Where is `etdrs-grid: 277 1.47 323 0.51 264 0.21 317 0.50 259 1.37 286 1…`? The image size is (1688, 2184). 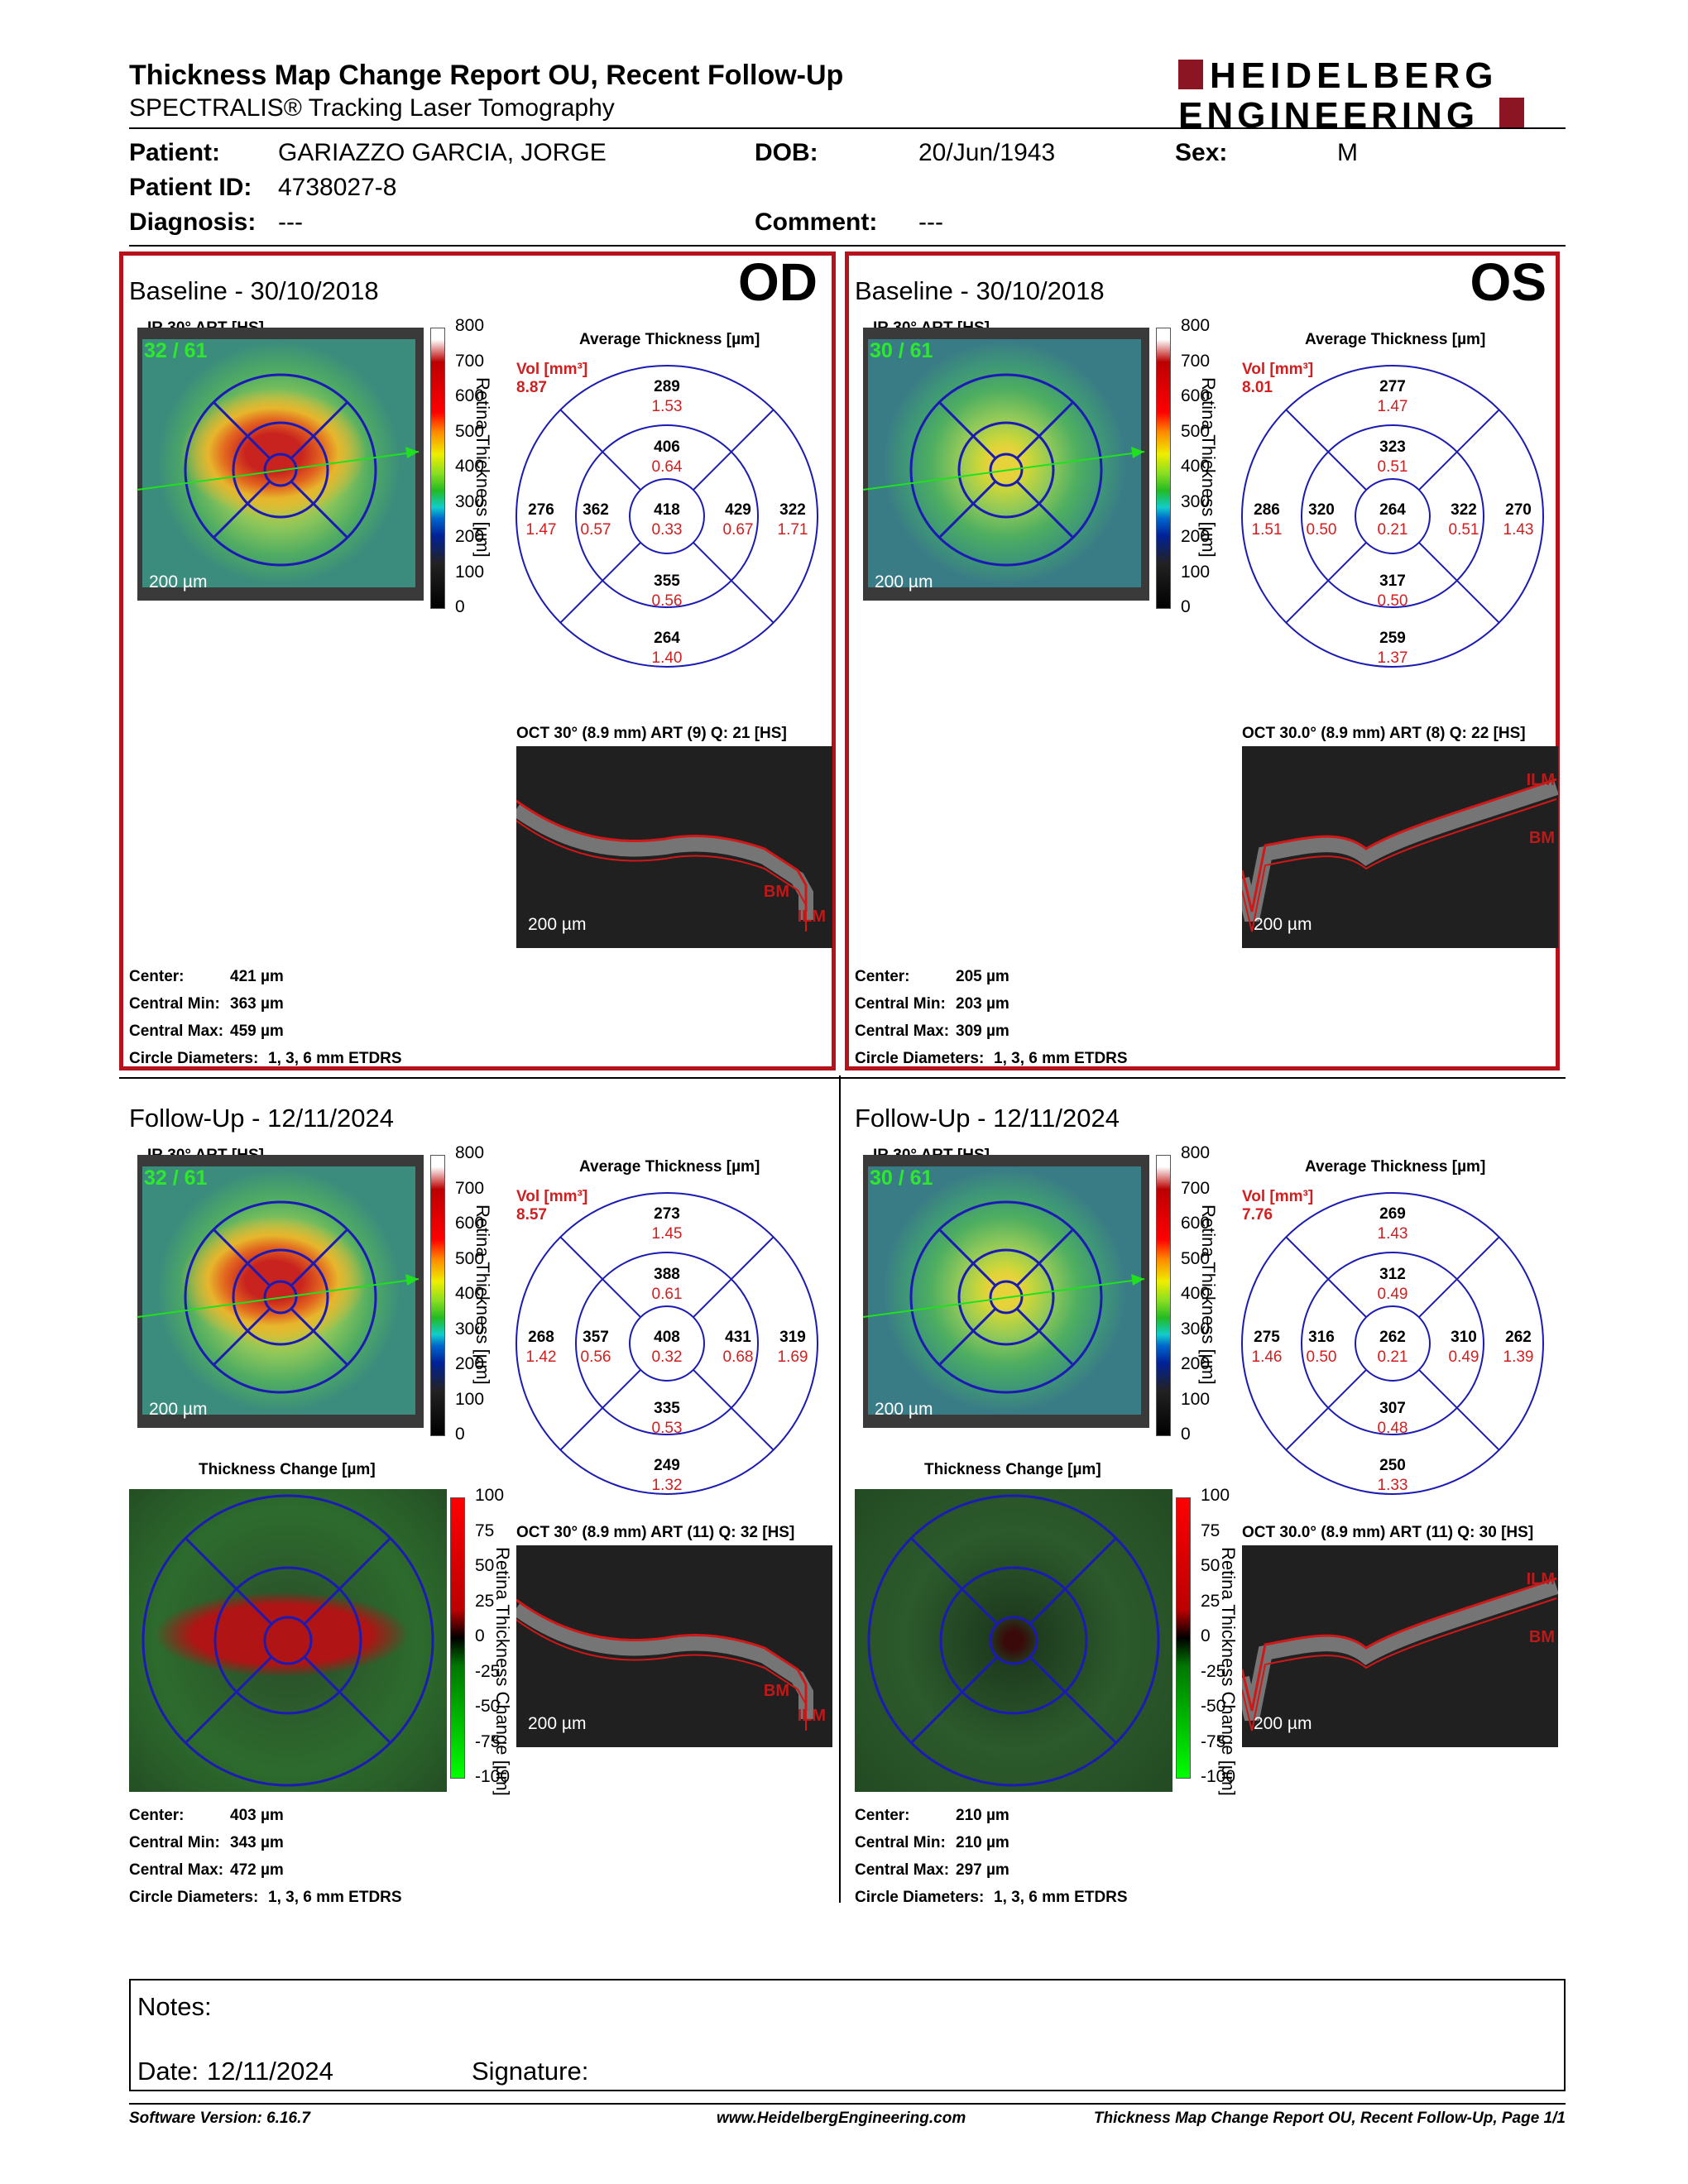 etdrs-grid: 277 1.47 323 0.51 264 0.21 317 0.50 259 1.37 286 1… is located at coordinates (1392, 516).